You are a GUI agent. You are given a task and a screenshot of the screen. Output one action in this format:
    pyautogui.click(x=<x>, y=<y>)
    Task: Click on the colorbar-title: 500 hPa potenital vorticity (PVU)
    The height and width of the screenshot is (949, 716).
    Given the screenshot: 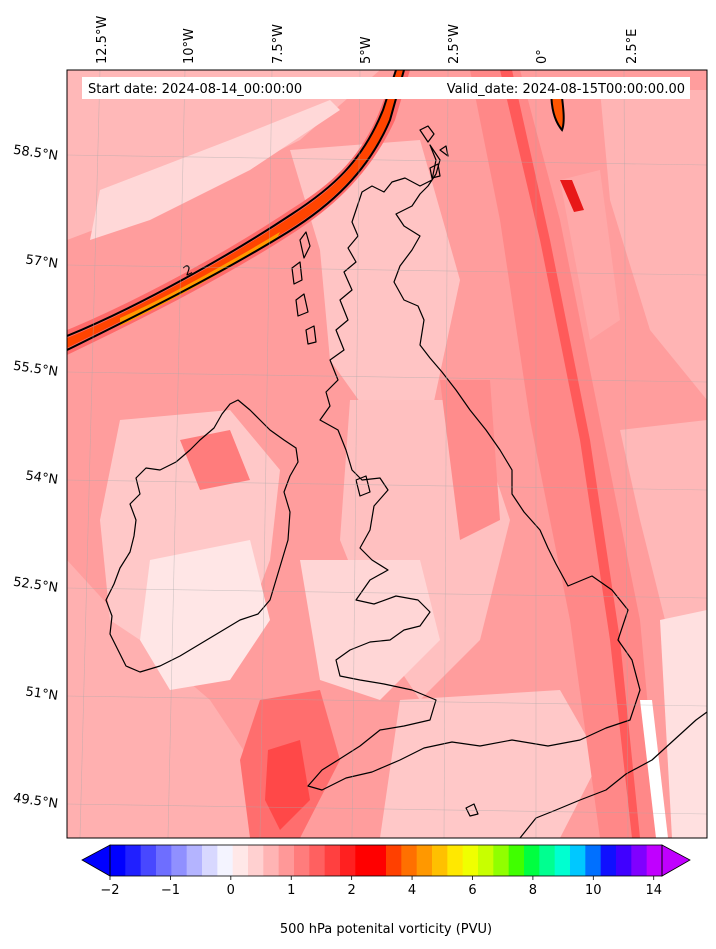 What is the action you would take?
    pyautogui.click(x=386, y=929)
    